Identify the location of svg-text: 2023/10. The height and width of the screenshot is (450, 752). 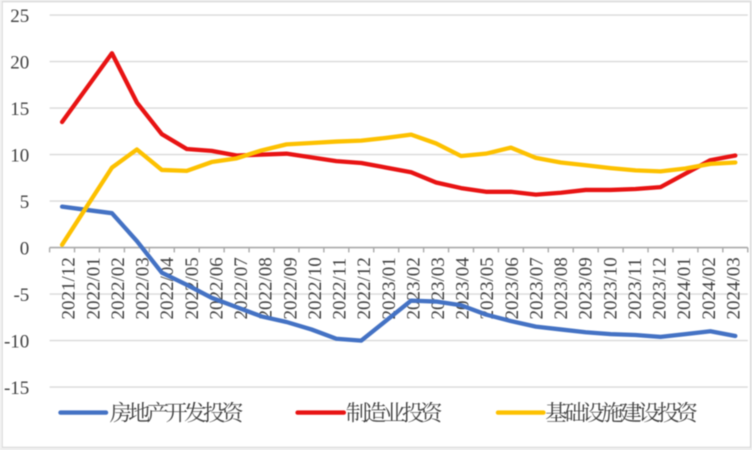
(610, 288).